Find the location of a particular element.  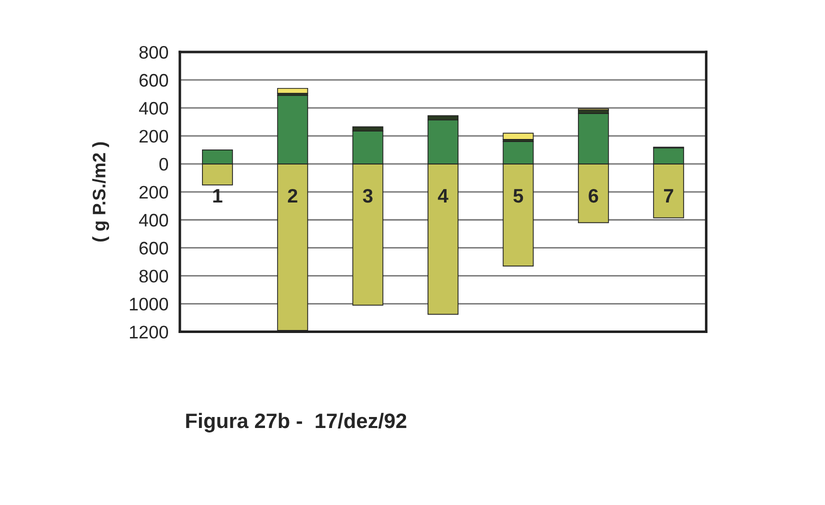

y-tick-label: 1000 is located at coordinates (149, 304).